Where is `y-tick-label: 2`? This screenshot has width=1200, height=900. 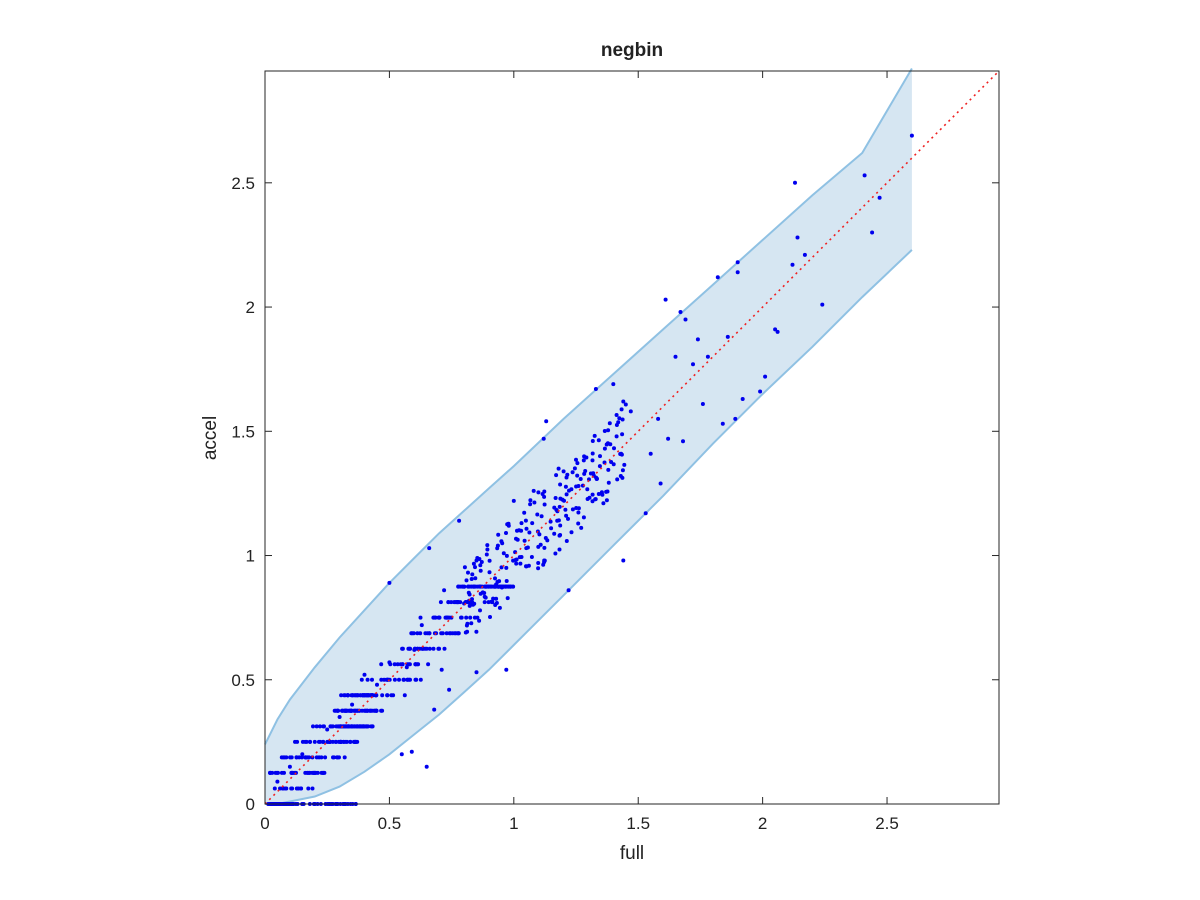 y-tick-label: 2 is located at coordinates (250, 307).